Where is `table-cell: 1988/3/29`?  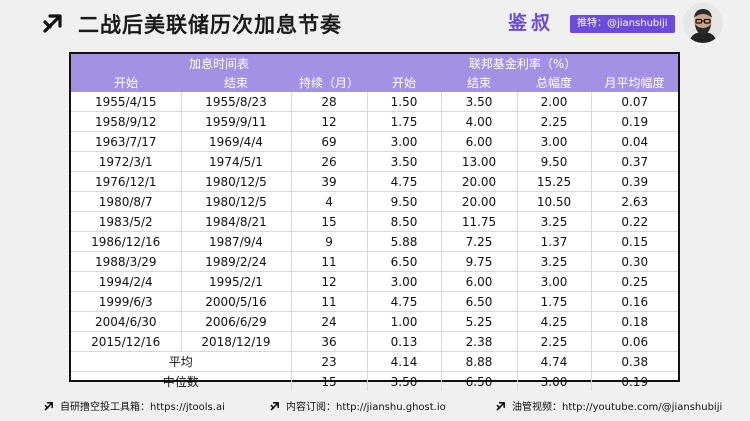 table-cell: 1988/3/29 is located at coordinates (126, 261).